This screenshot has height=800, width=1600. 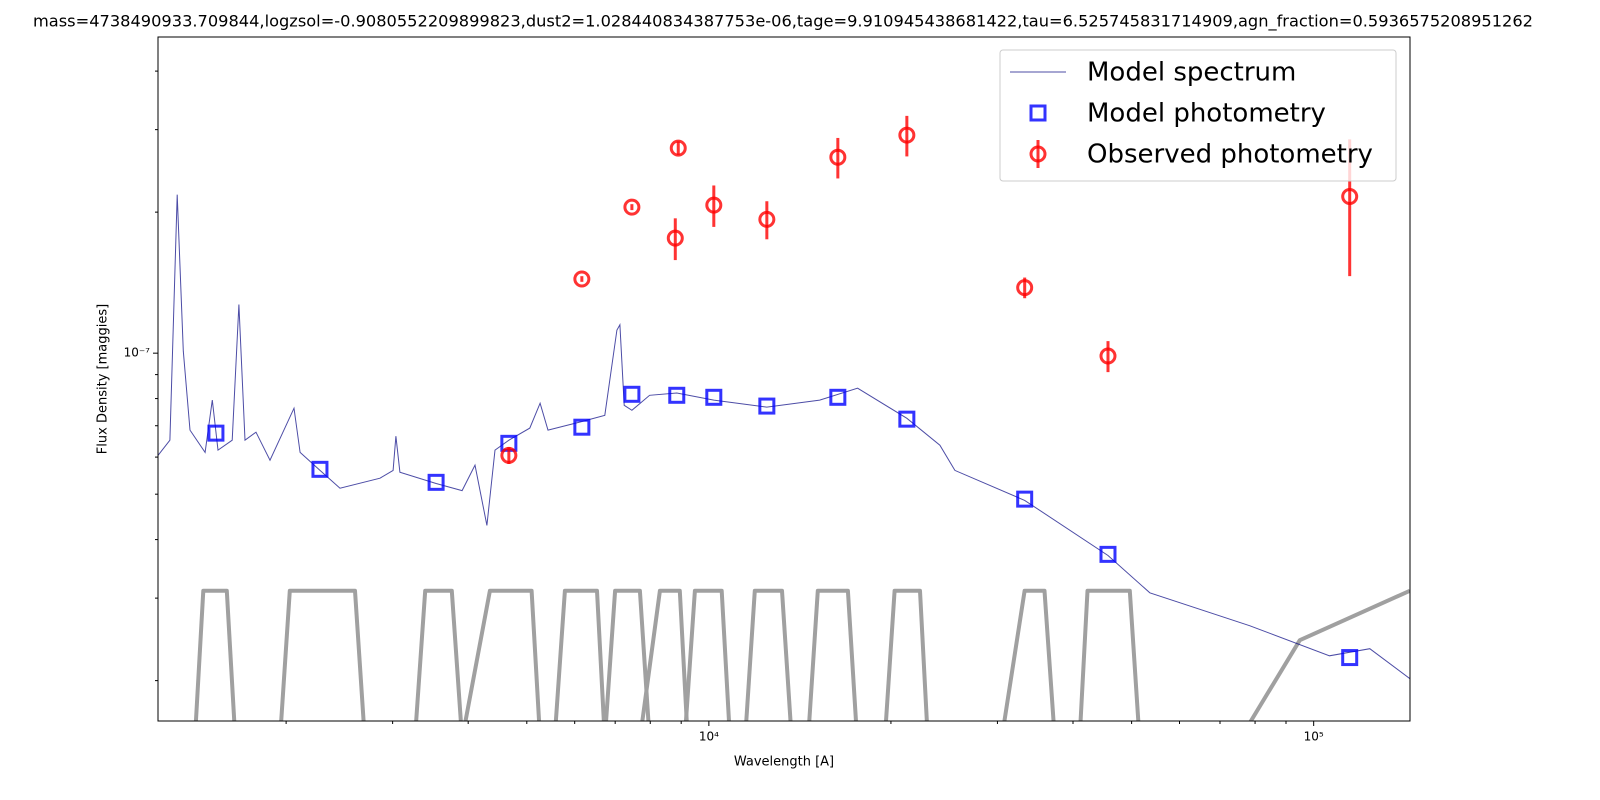 I want to click on x-tick-label: 10⁴, so click(x=709, y=737).